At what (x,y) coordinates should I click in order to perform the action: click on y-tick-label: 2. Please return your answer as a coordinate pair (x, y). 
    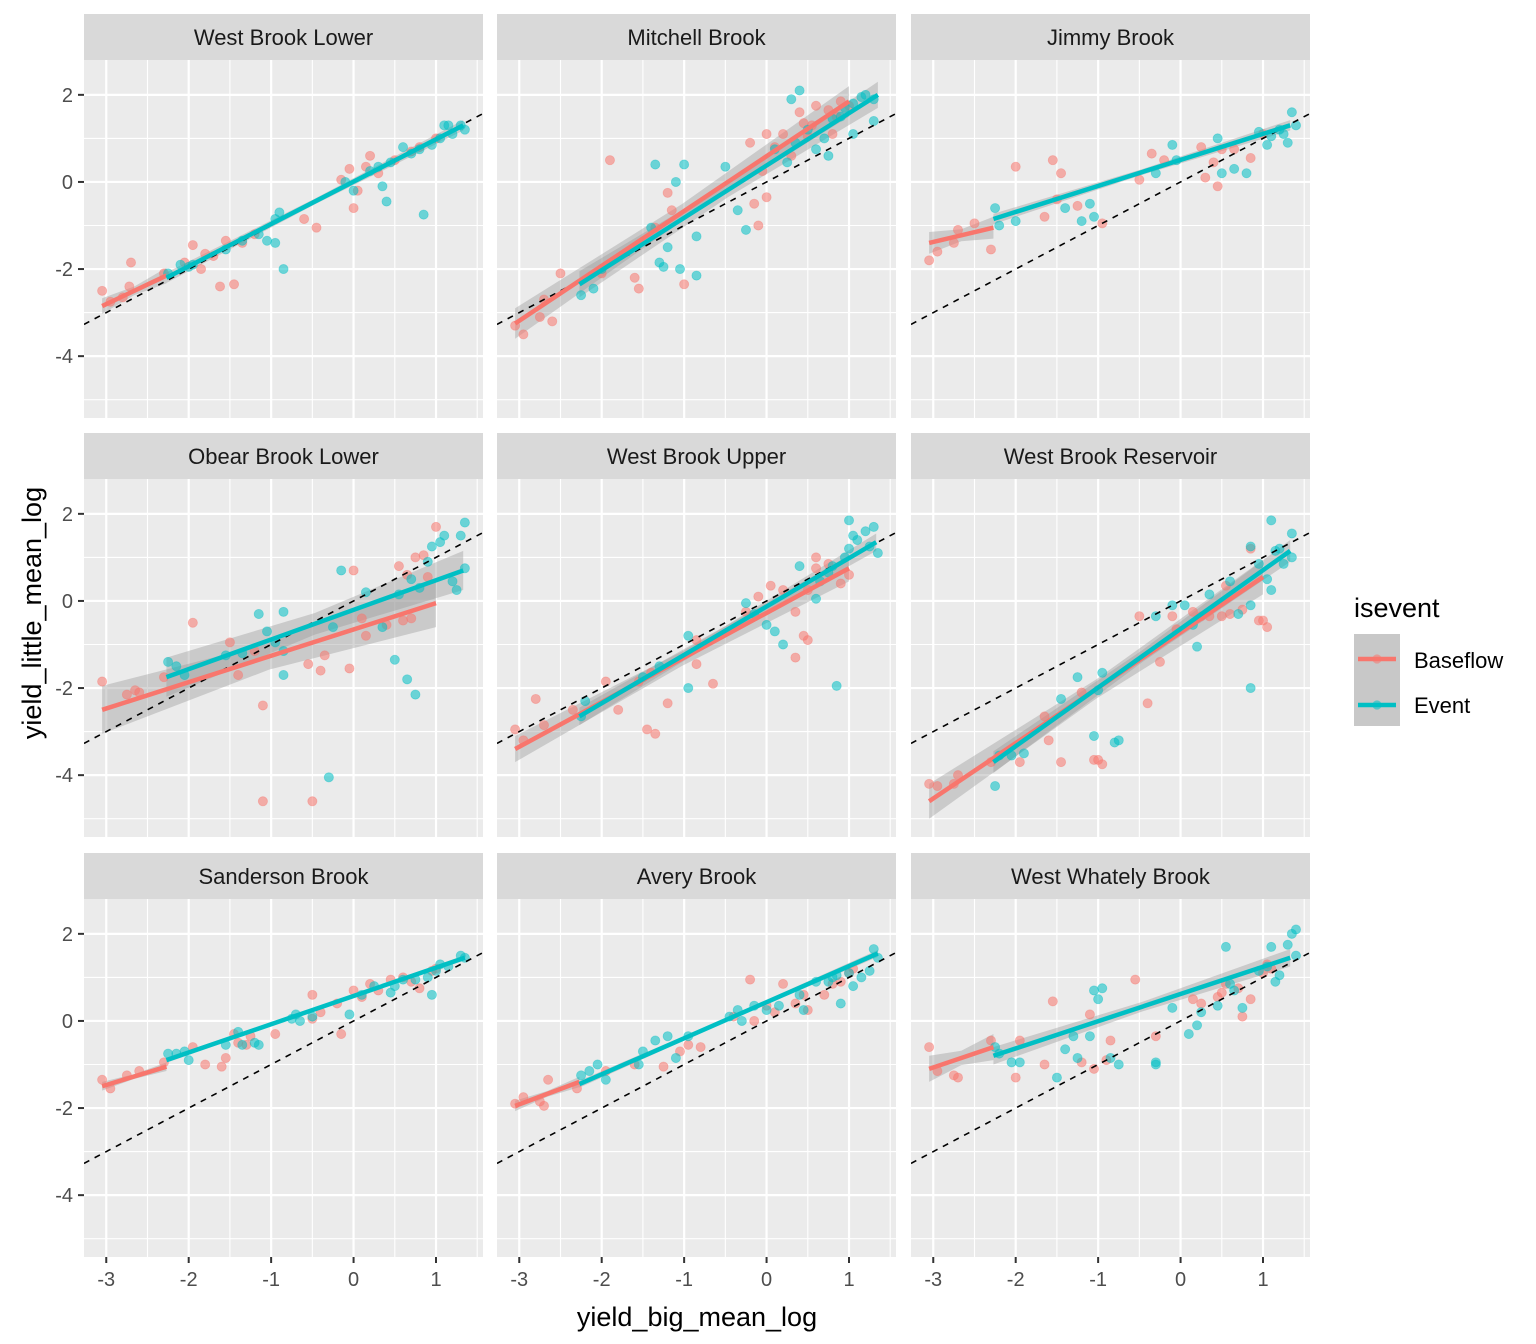
    Looking at the image, I should click on (67, 515).